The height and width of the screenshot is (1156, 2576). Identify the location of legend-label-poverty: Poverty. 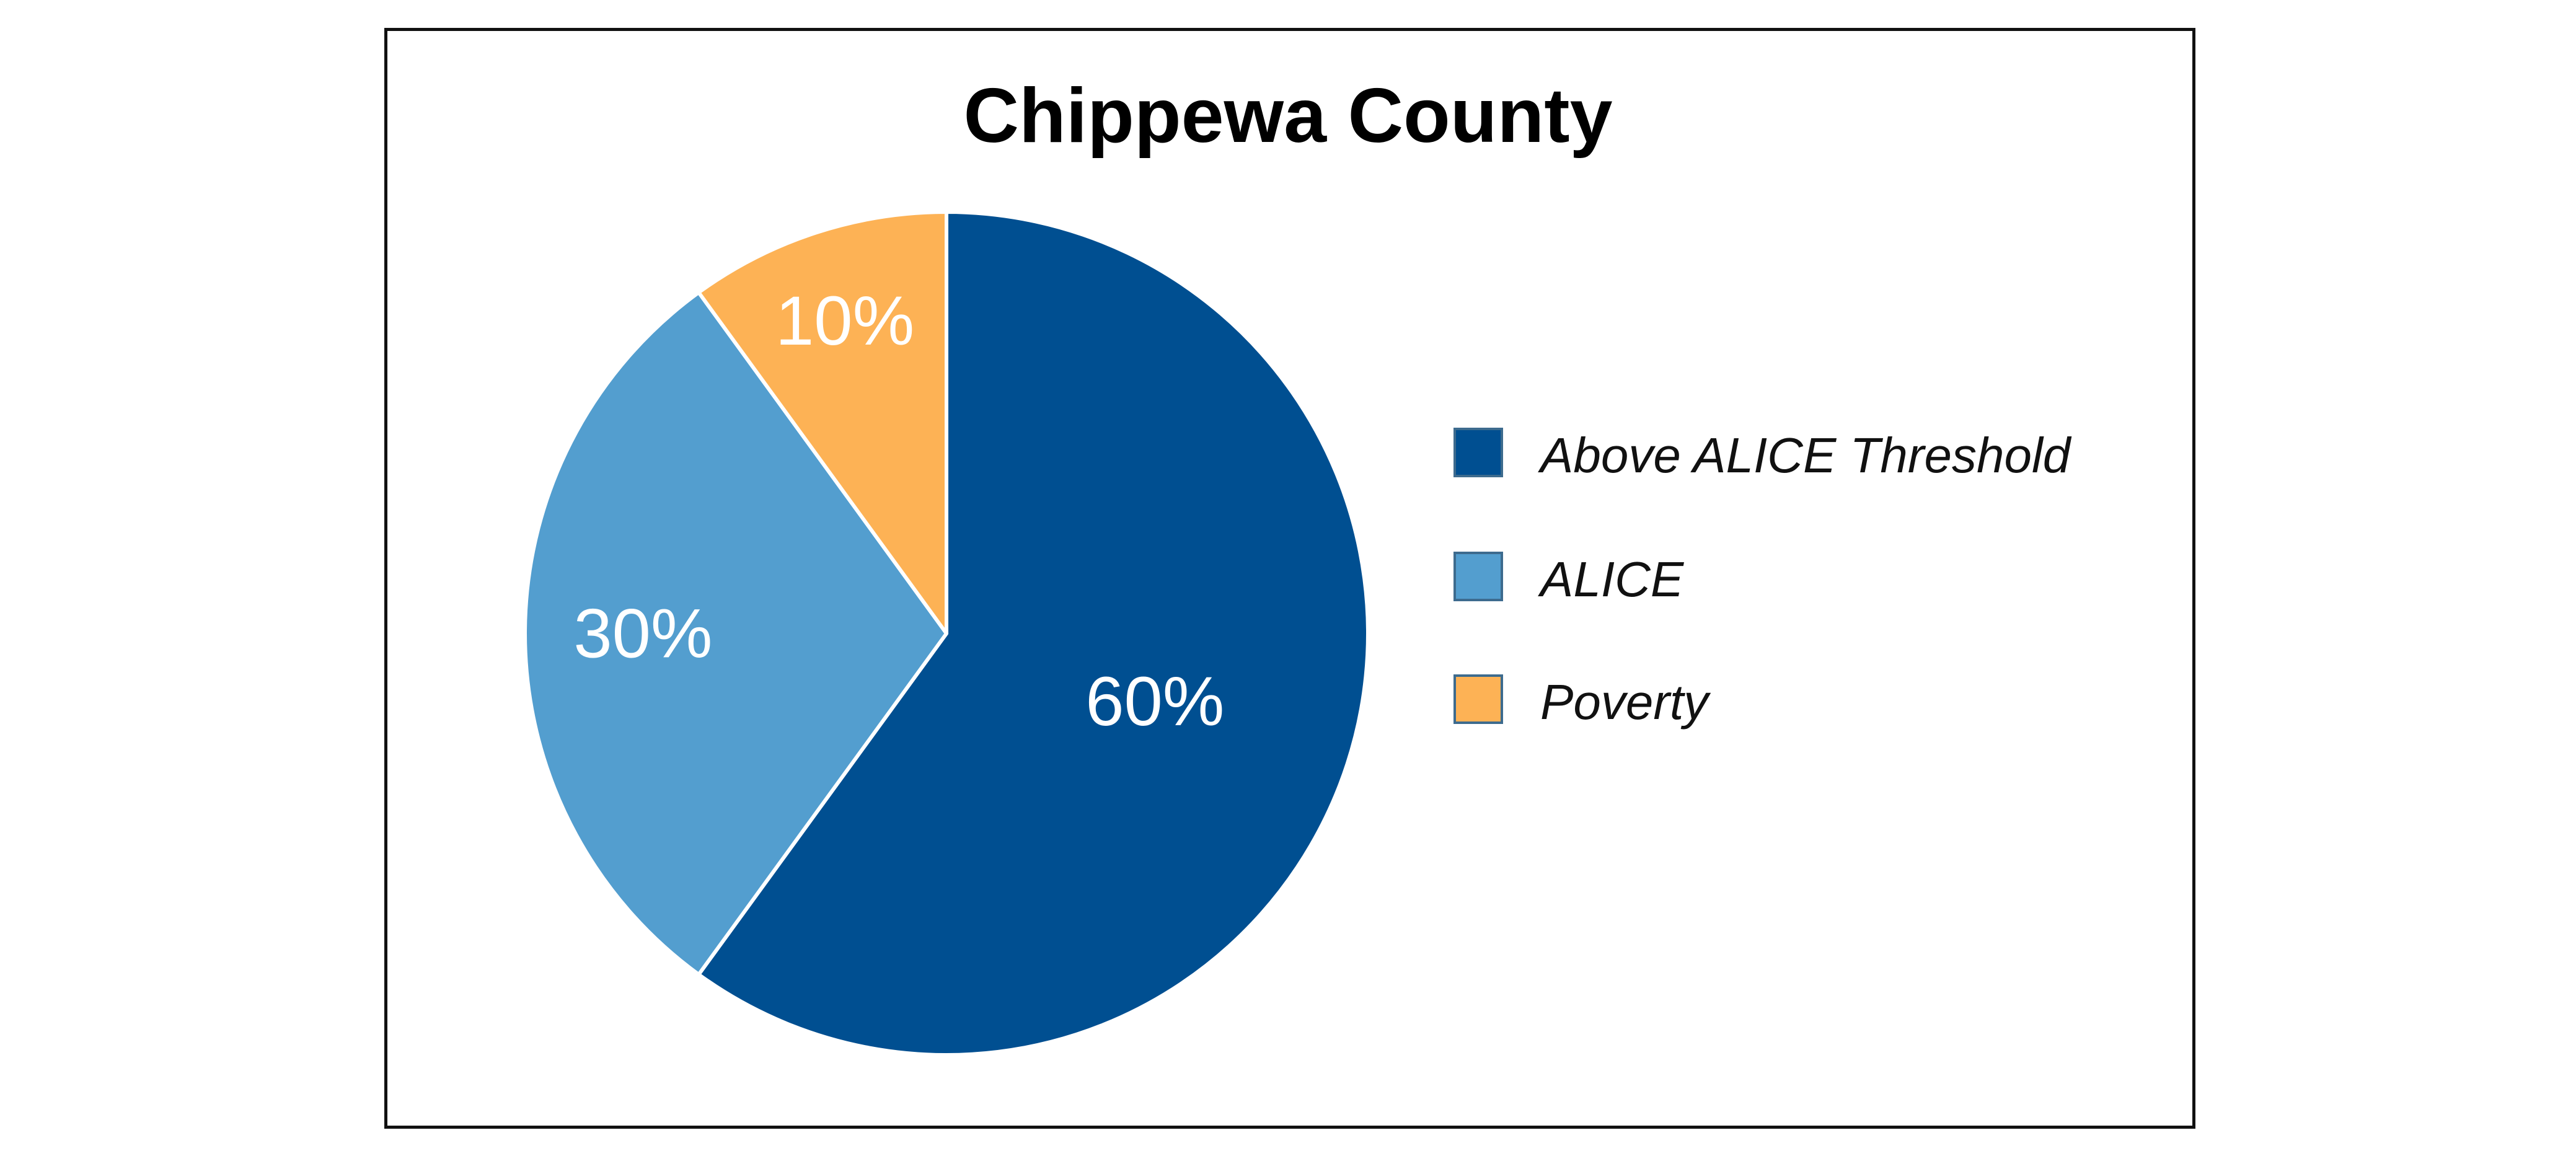
(1624, 702).